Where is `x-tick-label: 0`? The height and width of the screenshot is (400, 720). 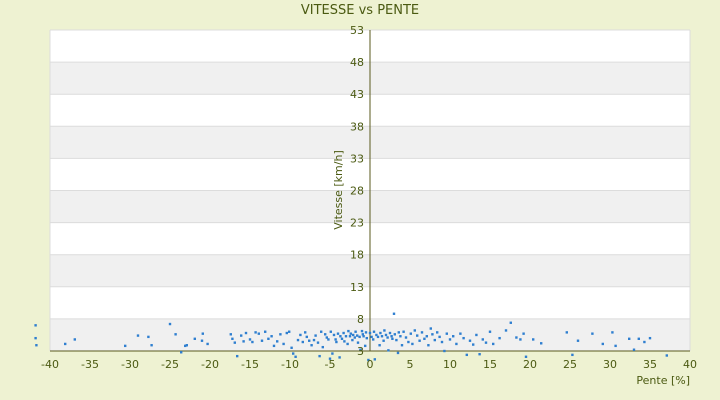
x-tick-label: 0 is located at coordinates (370, 364).